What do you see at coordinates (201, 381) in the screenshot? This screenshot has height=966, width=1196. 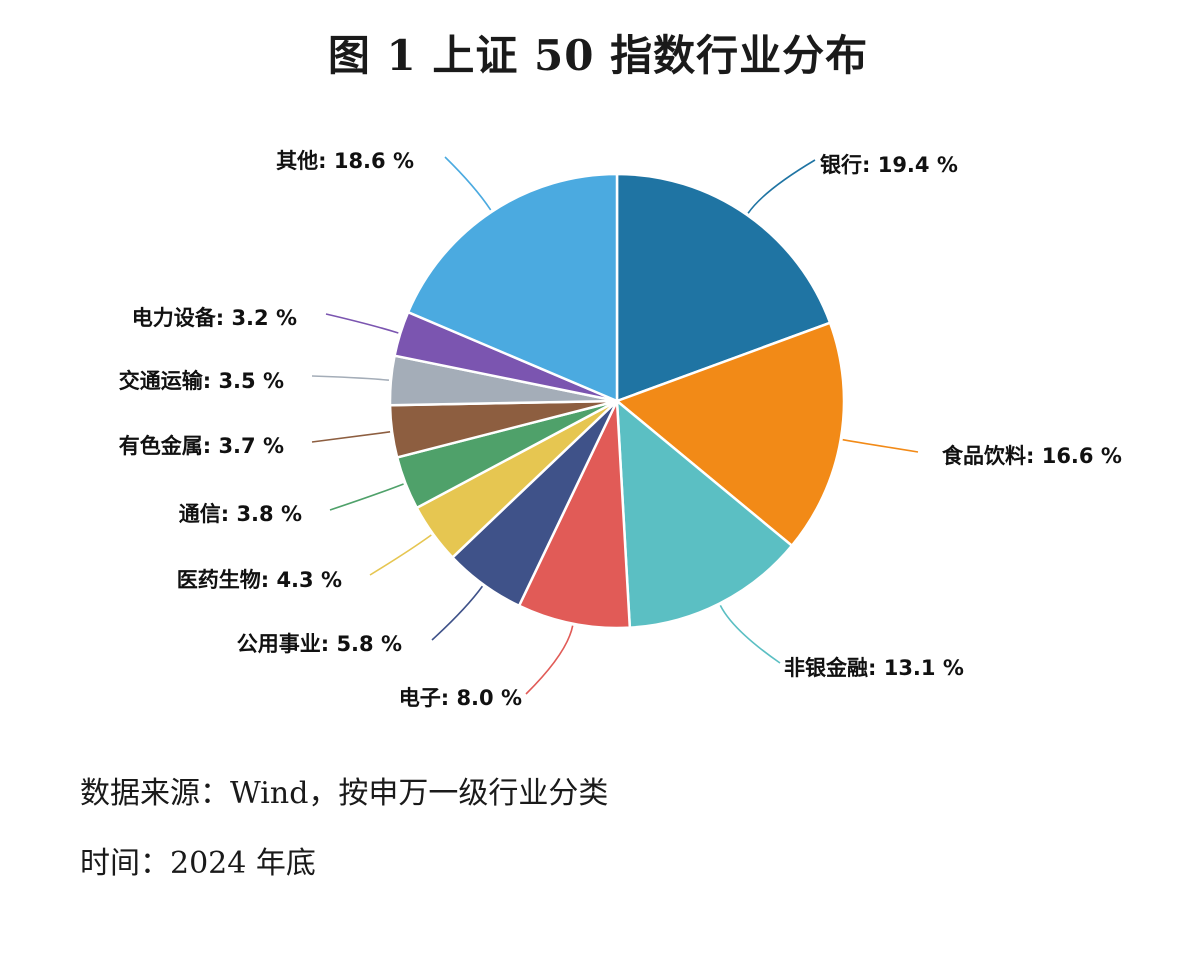 I see `slice-label-9: 交通运输: 3.5 %` at bounding box center [201, 381].